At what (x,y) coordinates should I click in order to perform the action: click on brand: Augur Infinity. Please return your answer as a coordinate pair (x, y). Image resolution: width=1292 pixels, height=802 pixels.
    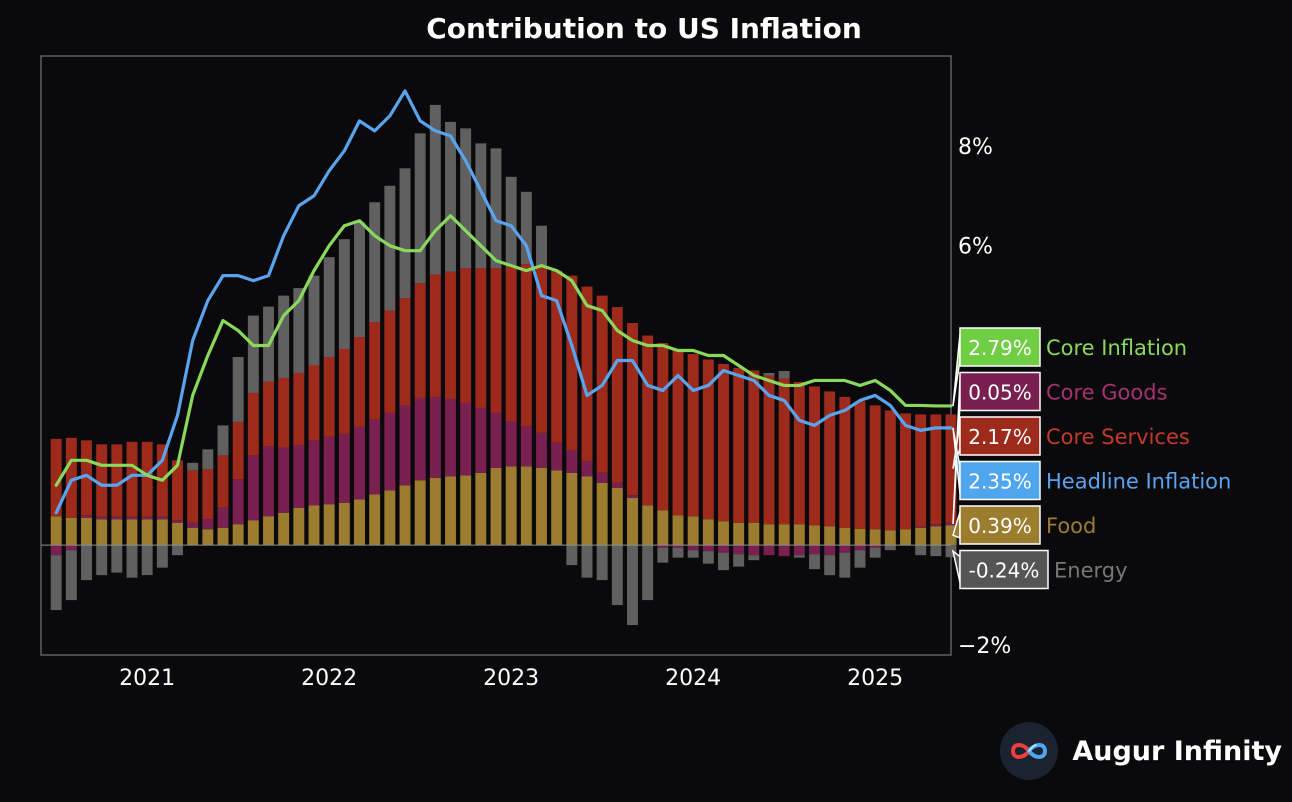
    Looking at the image, I should click on (1141, 751).